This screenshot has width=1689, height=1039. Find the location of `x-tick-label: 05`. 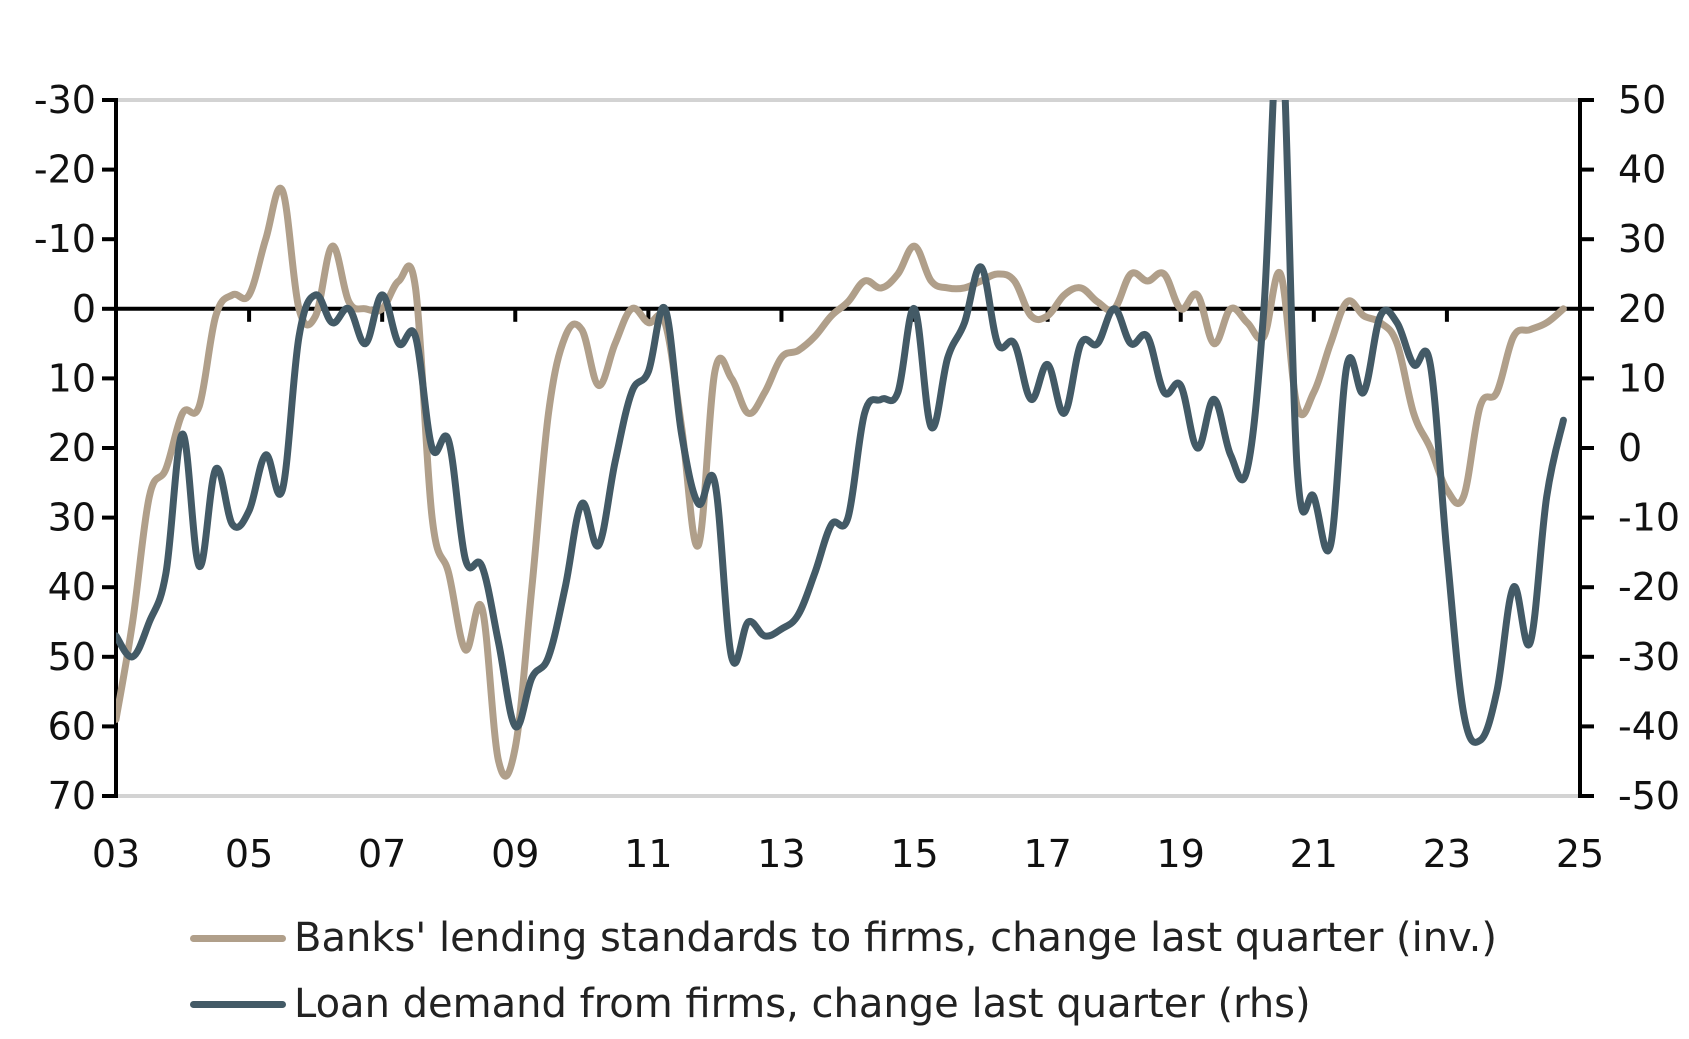

x-tick-label: 05 is located at coordinates (249, 854).